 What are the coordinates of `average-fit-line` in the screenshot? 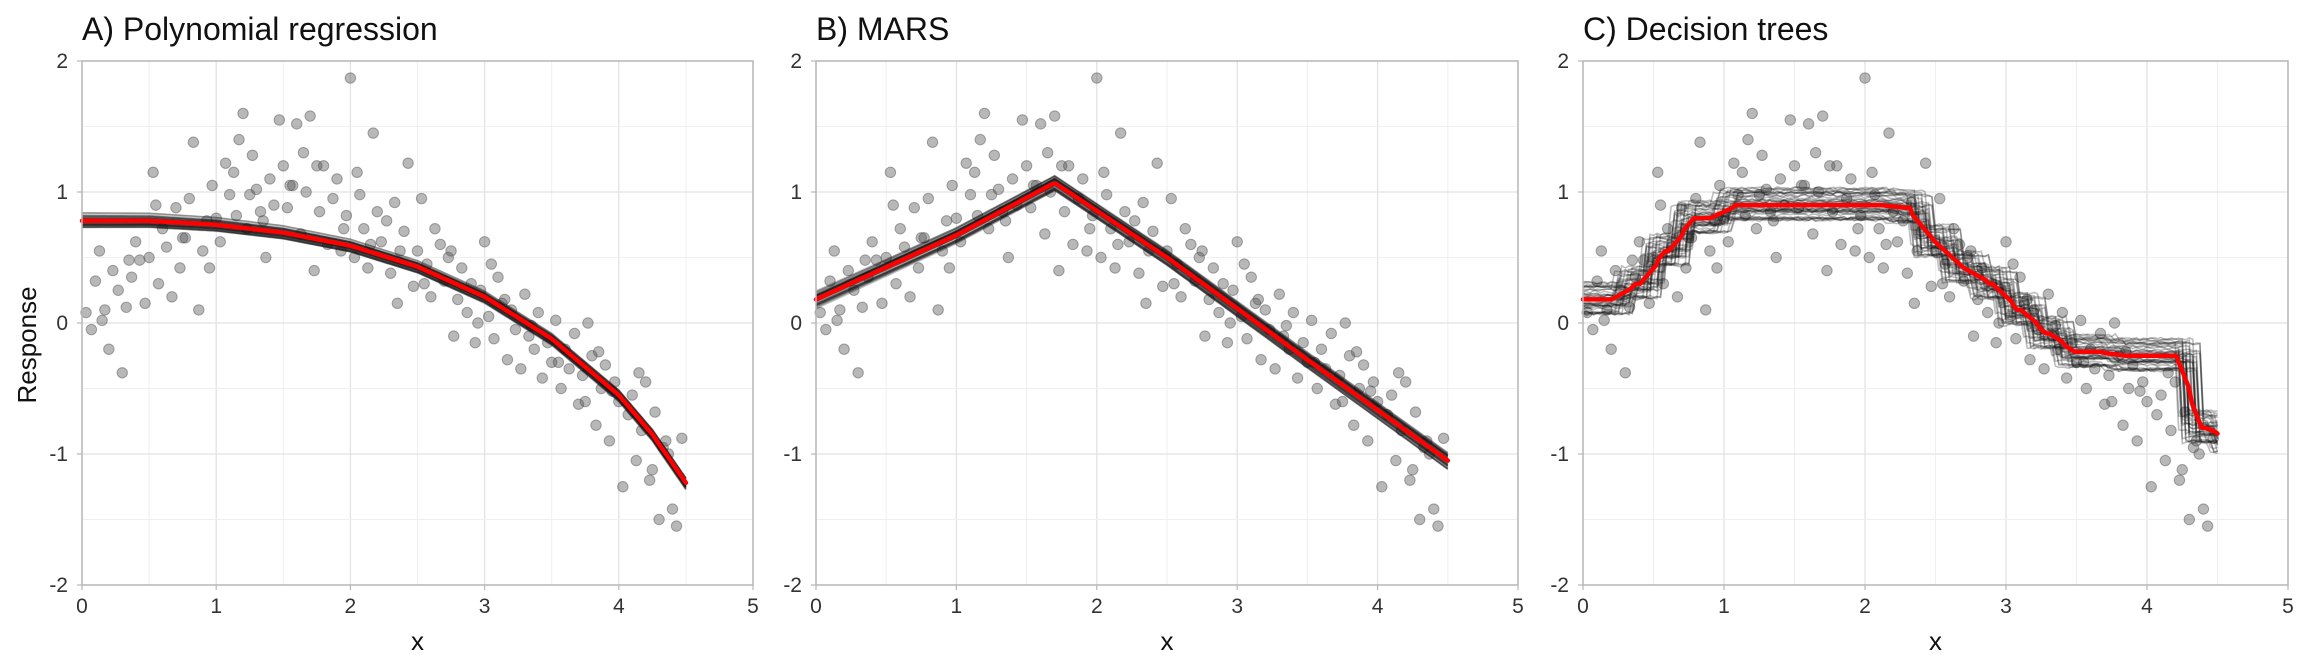 It's located at (1900, 319).